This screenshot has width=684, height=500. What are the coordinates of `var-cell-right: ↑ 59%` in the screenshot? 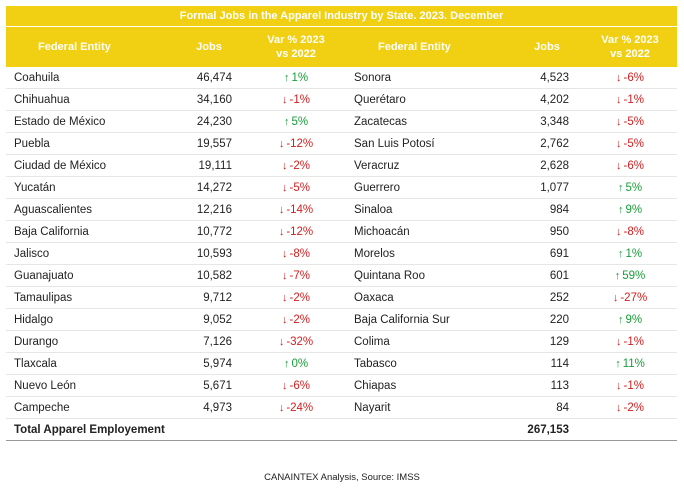 It's located at (630, 275).